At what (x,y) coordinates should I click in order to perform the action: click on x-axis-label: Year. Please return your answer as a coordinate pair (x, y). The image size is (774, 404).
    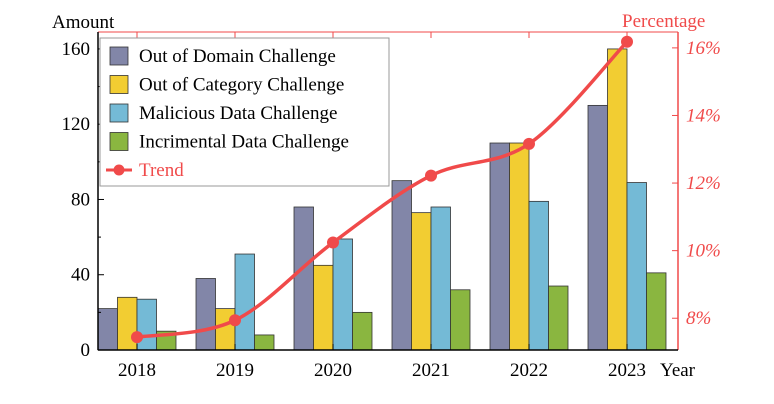
    Looking at the image, I should click on (678, 370).